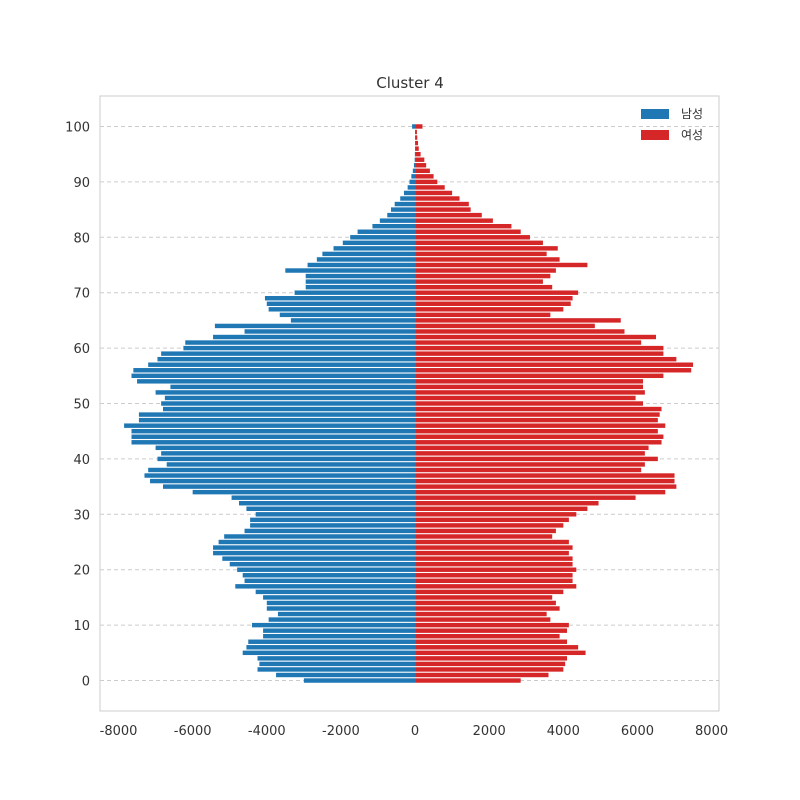 The width and height of the screenshot is (800, 800). What do you see at coordinates (81, 515) in the screenshot?
I see `y-tick-label: 30` at bounding box center [81, 515].